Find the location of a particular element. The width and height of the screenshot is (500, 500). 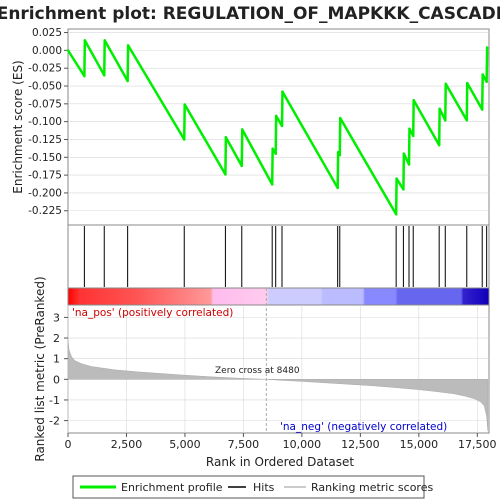

x-tick-label: 7,500 is located at coordinates (244, 444).